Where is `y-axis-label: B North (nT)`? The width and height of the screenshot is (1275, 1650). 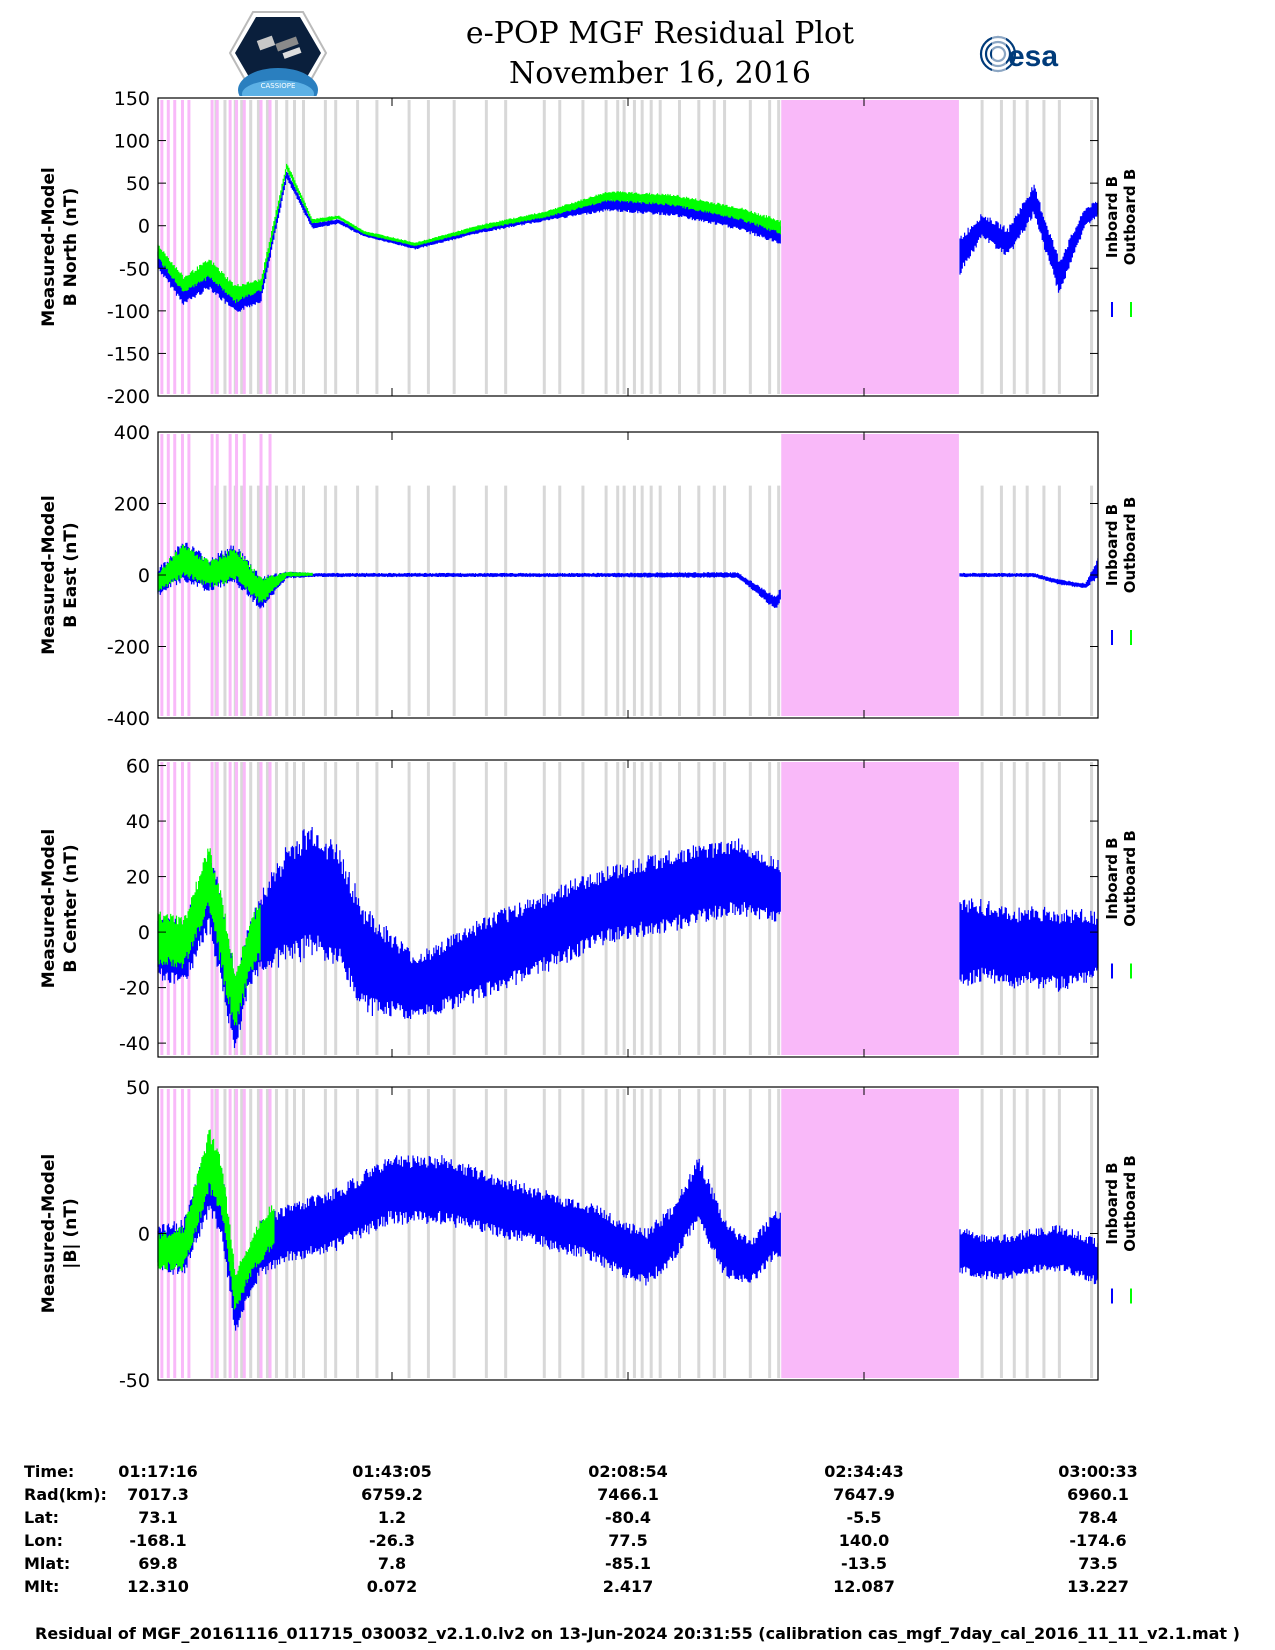 y-axis-label: B North (nT) is located at coordinates (71, 247).